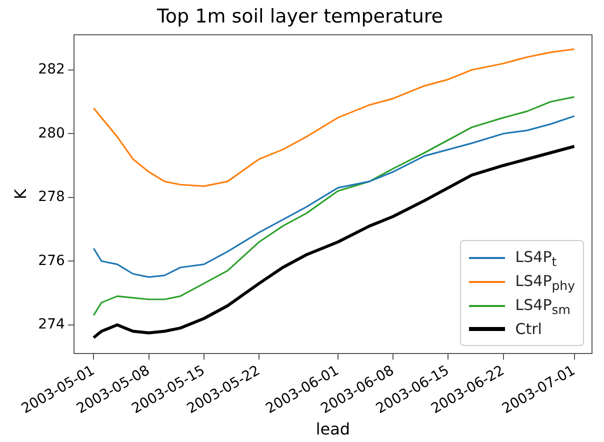  Describe the element at coordinates (528, 329) in the screenshot. I see `legend-label: Ctrl` at that location.